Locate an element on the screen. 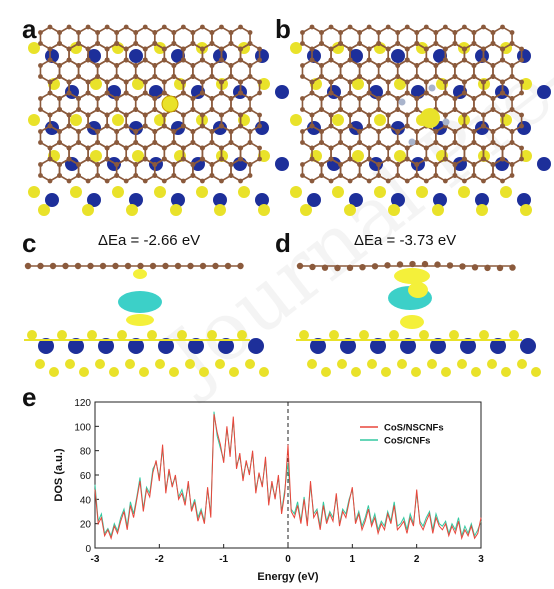  x-tick-label: 1 is located at coordinates (353, 559).